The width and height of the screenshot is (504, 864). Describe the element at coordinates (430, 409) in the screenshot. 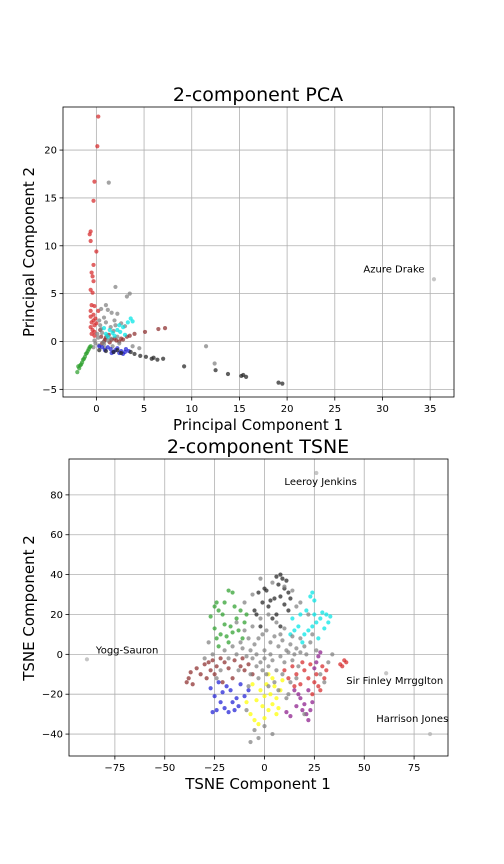

I see `pca-x-tick-label: 35` at that location.